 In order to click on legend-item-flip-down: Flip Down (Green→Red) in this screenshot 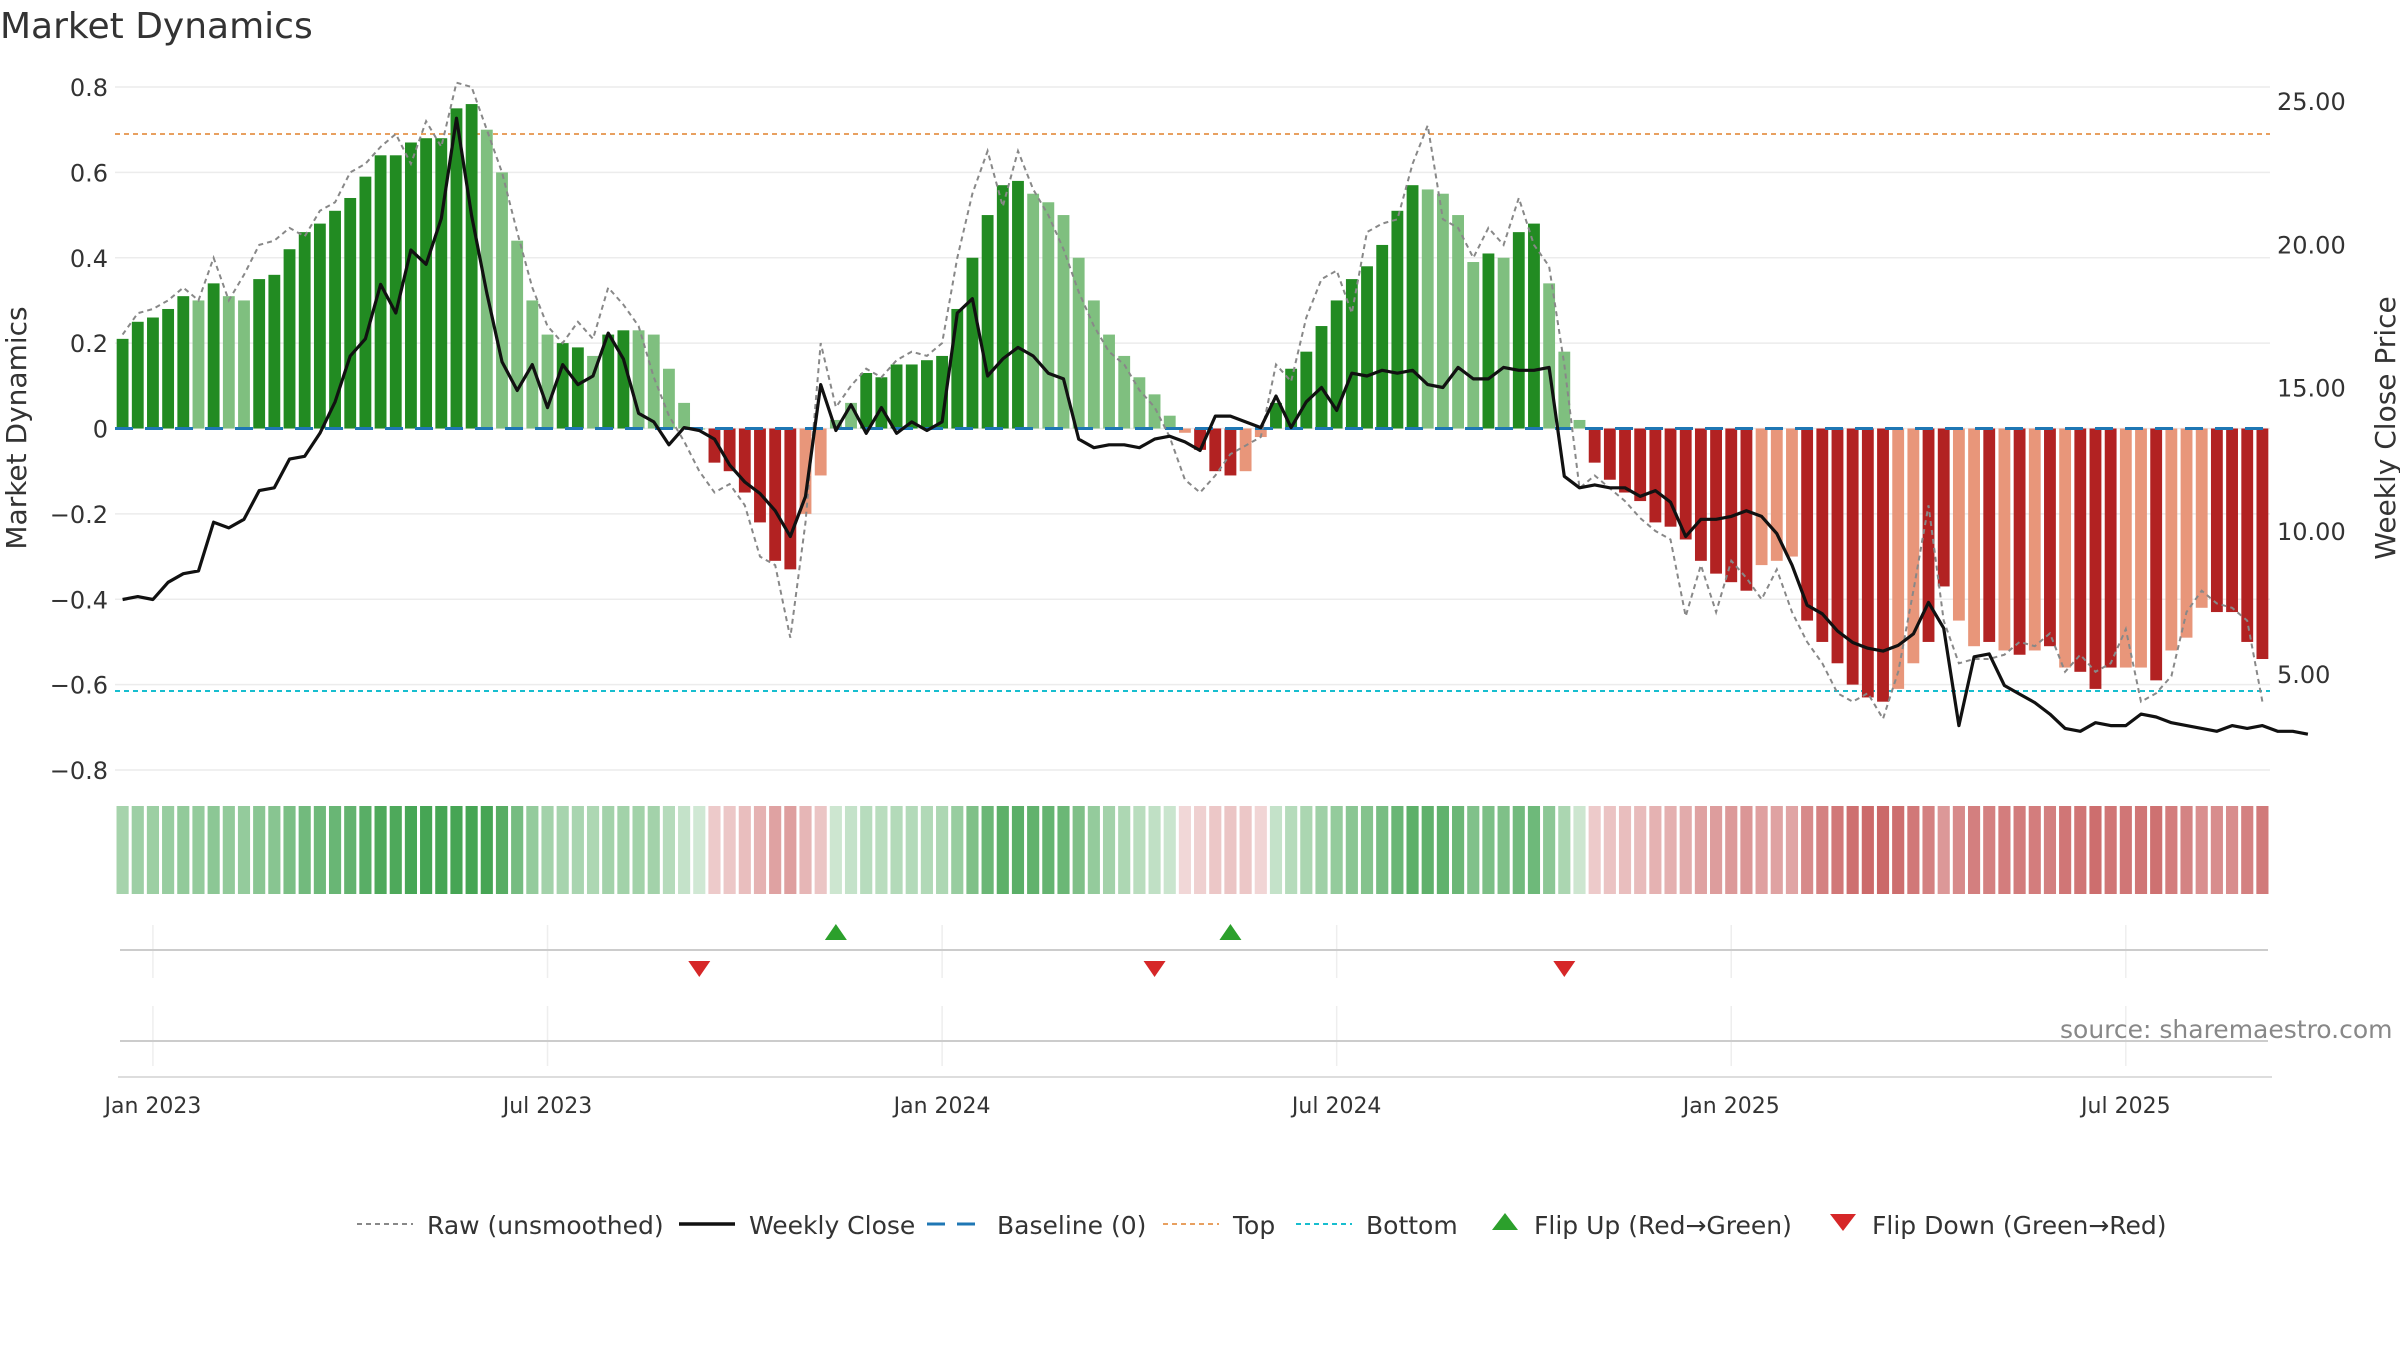, I will do `click(1996, 1225)`.